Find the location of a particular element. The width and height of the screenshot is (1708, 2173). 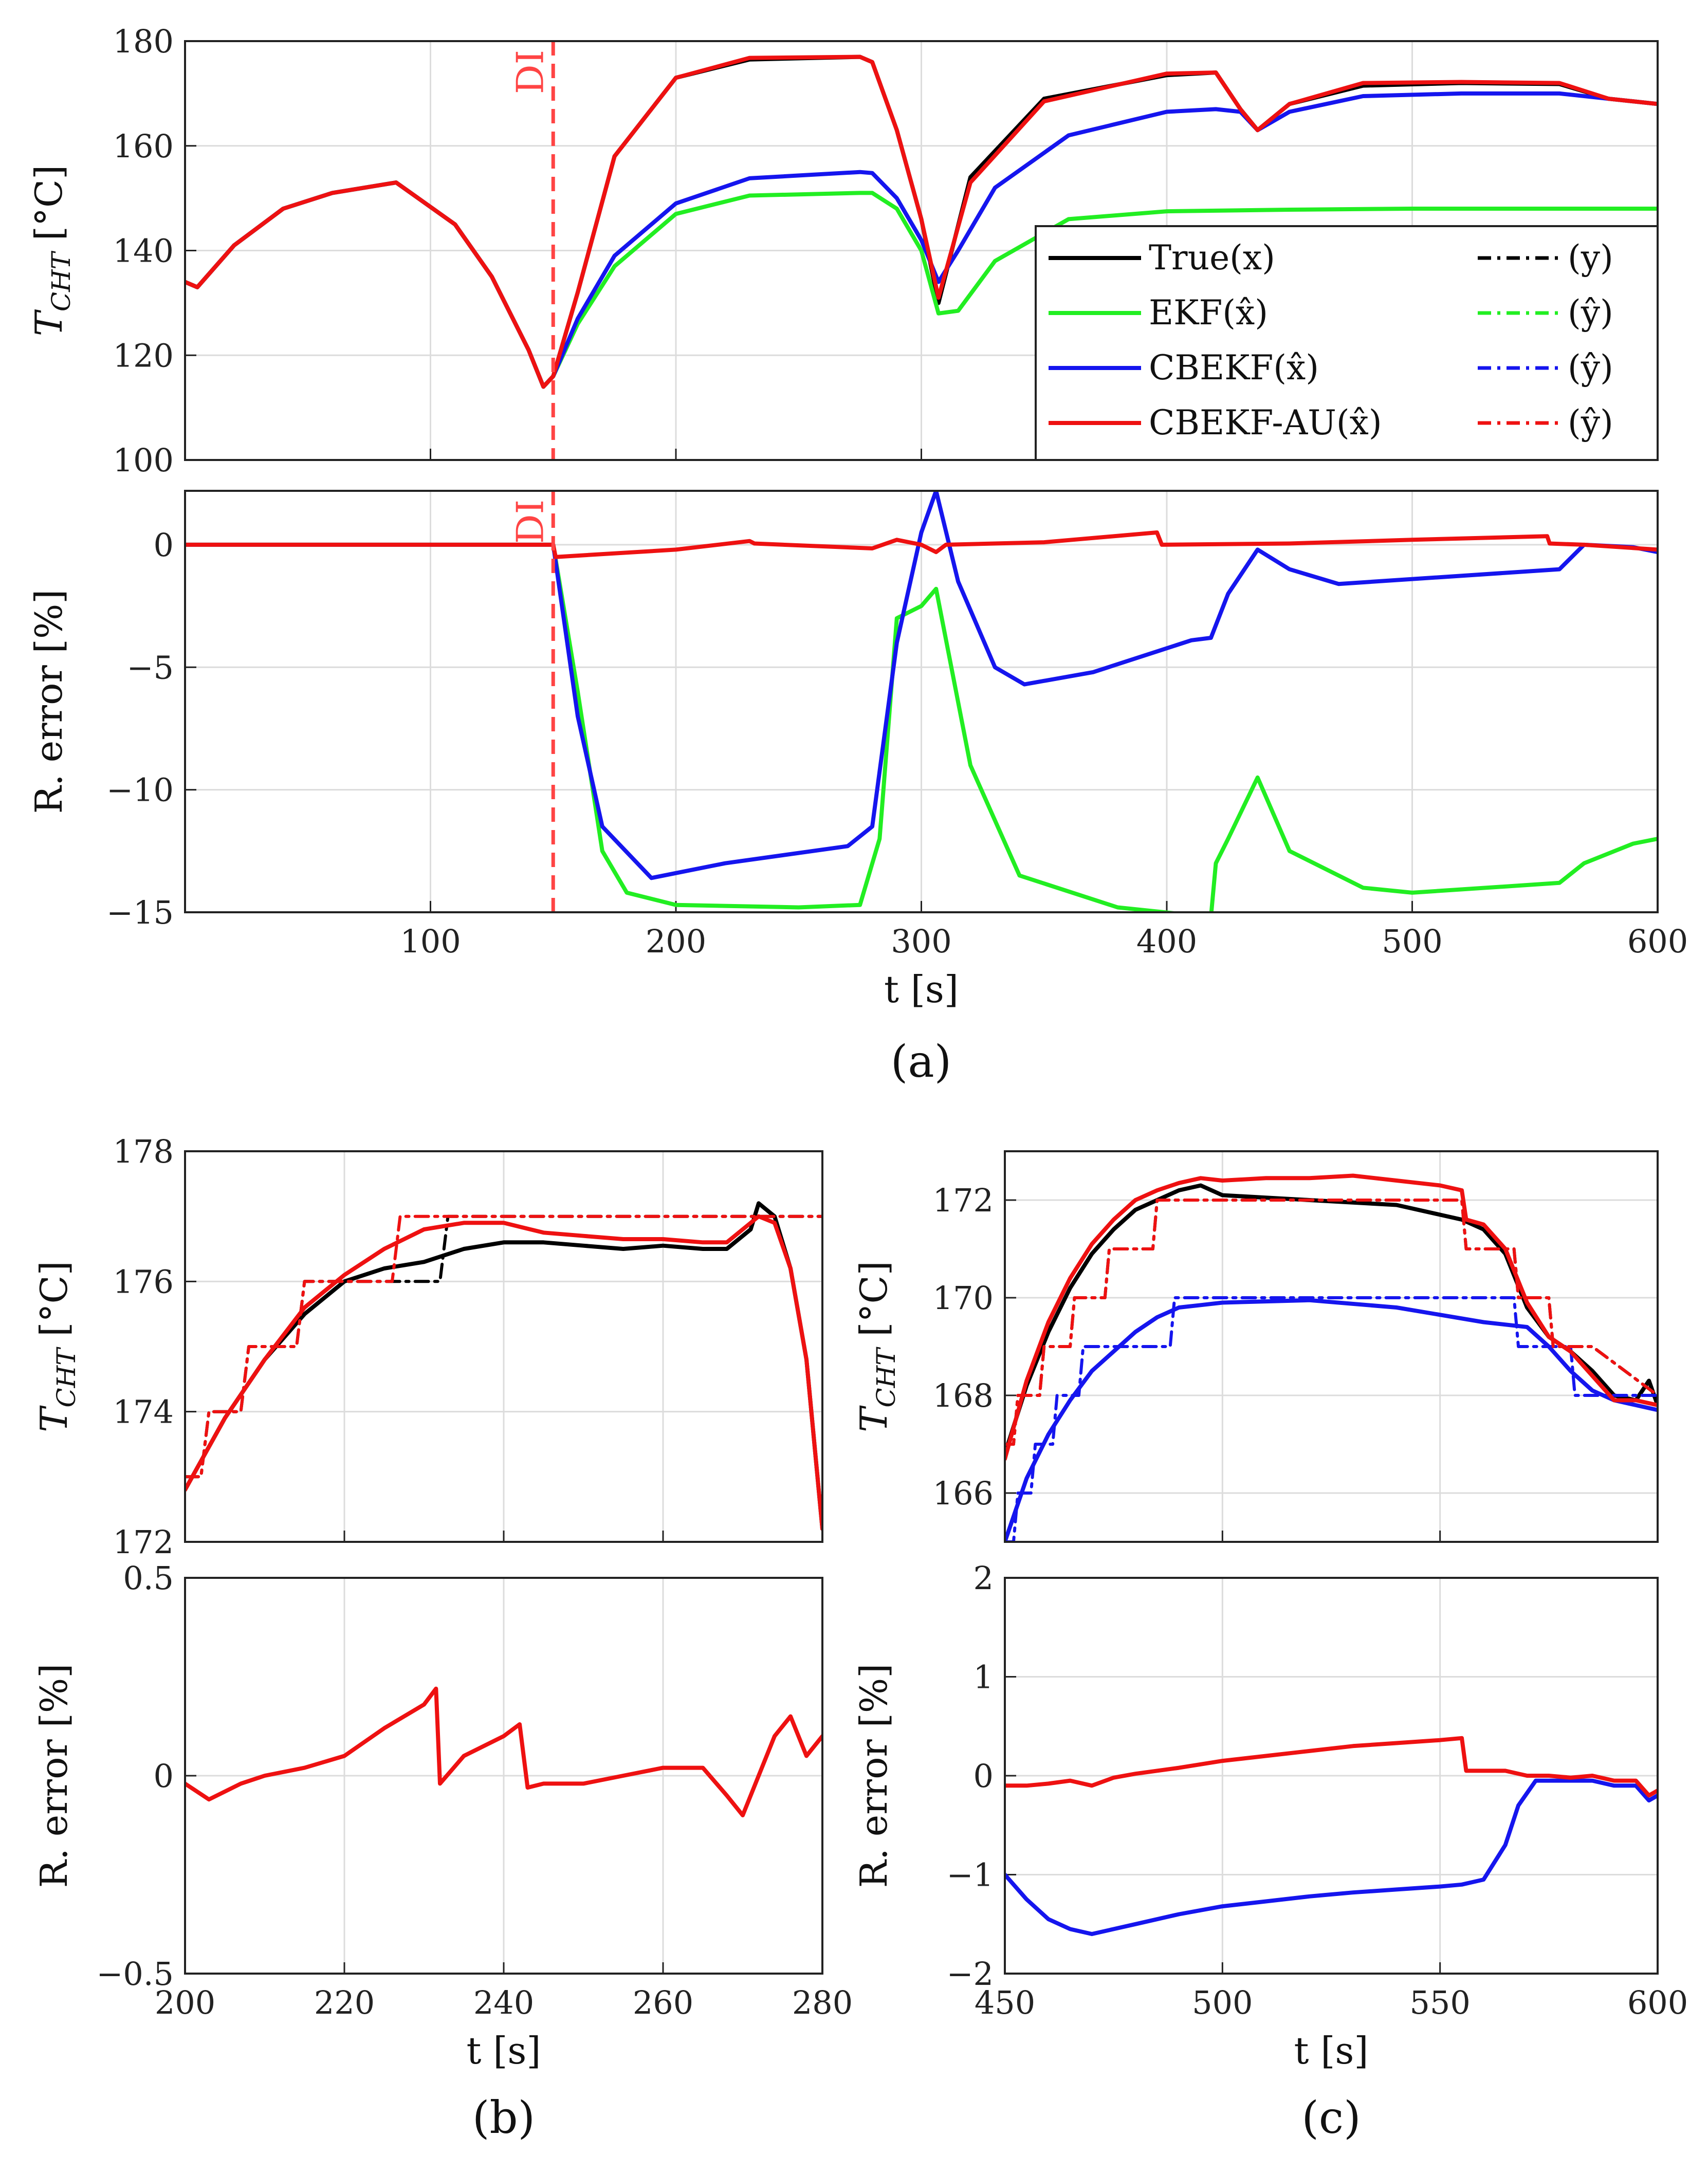

y-tick-label: 176 is located at coordinates (144, 1282).